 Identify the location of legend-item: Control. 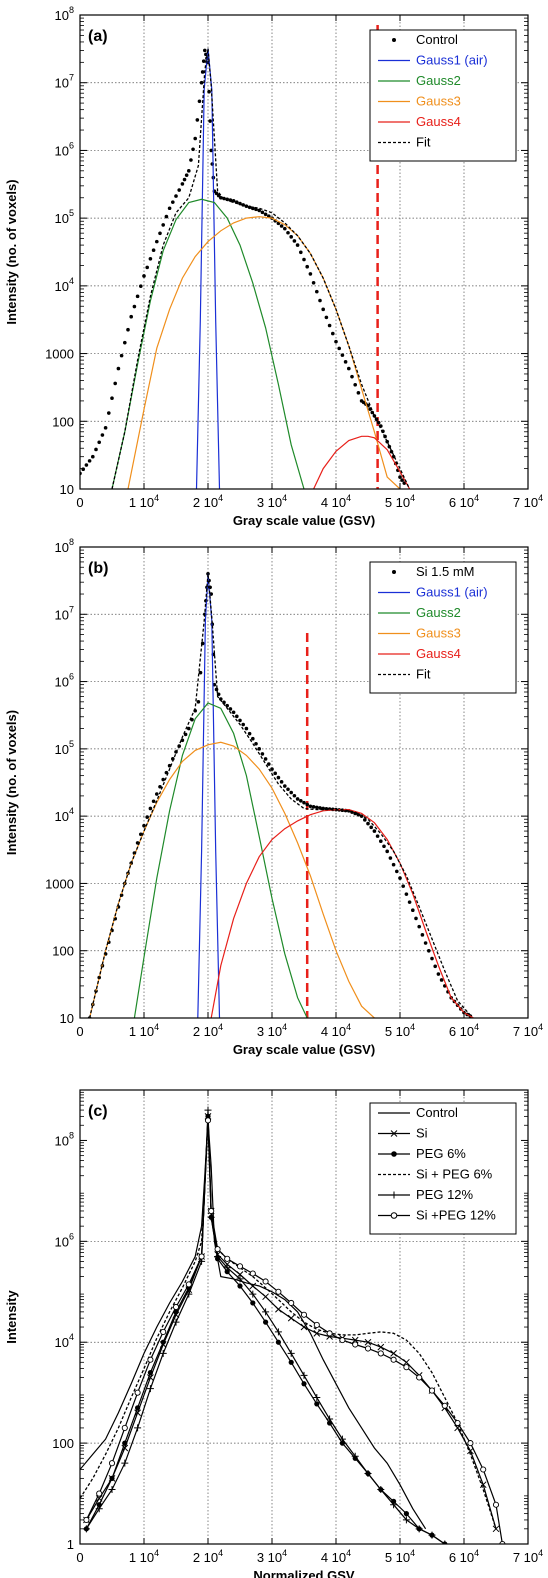
(425, 39).